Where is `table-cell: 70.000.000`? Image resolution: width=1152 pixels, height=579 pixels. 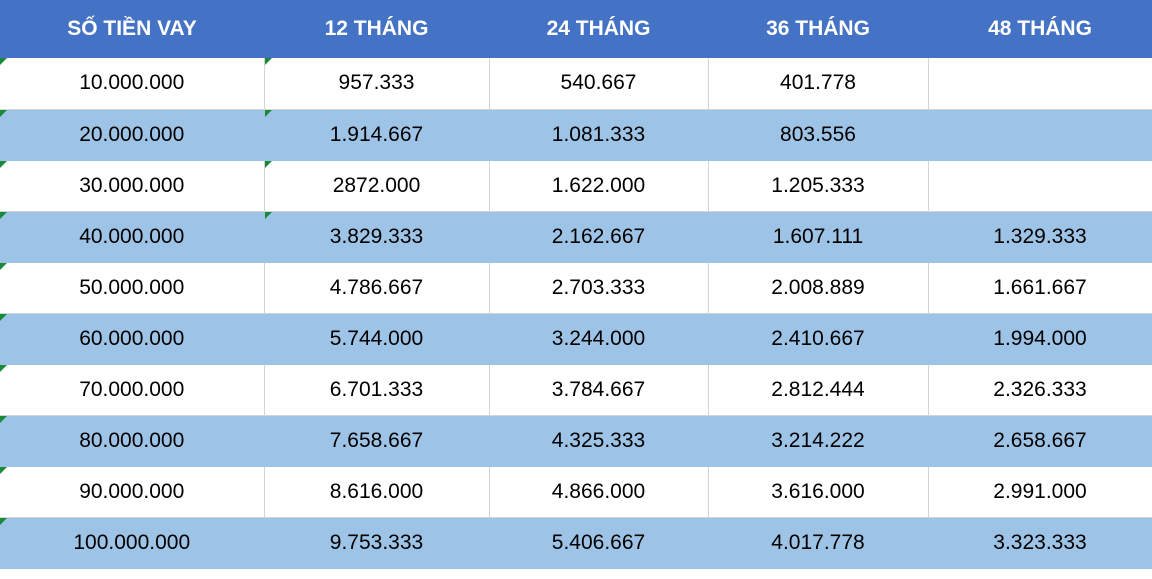 table-cell: 70.000.000 is located at coordinates (132, 390).